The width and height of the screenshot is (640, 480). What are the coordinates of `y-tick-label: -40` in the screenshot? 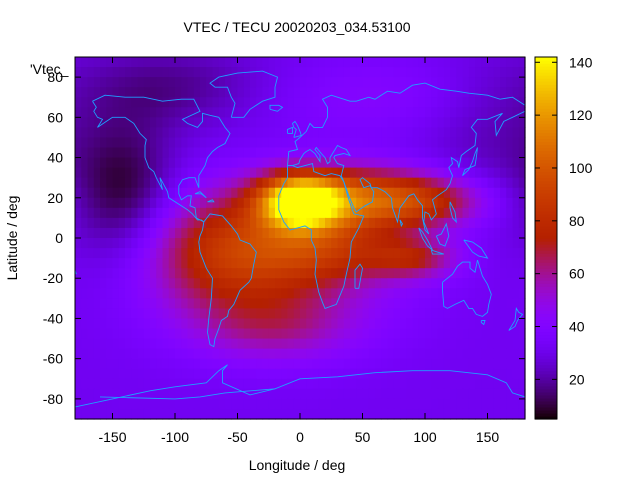 It's located at (53, 318).